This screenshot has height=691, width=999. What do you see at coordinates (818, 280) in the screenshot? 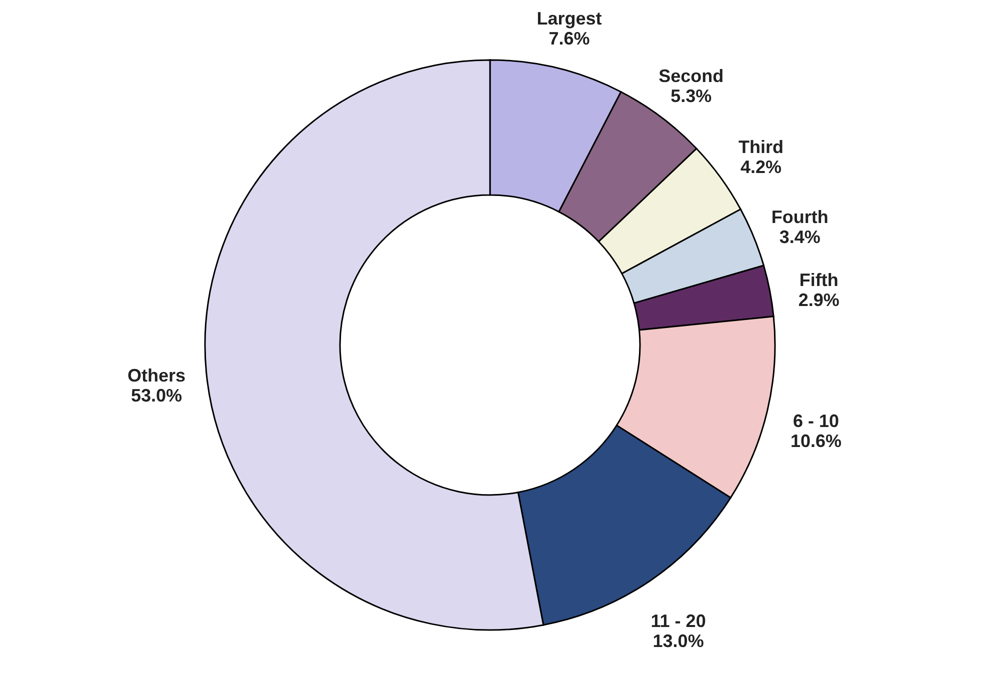
I see `slice-label: Fifth` at bounding box center [818, 280].